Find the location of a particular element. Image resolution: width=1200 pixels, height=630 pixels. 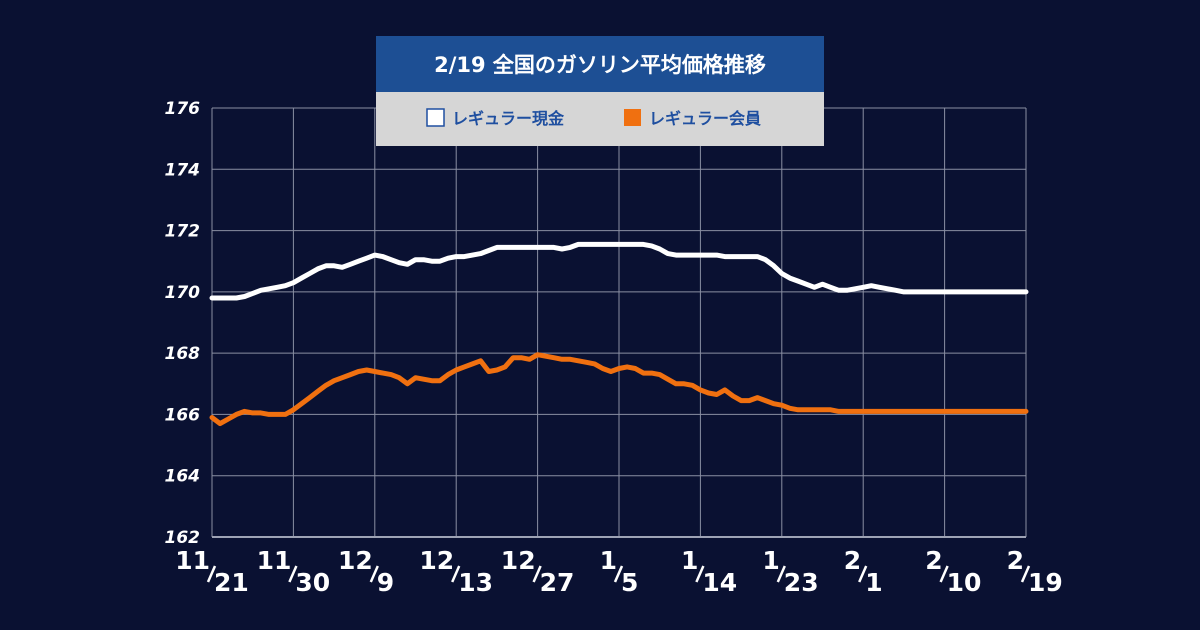

y-tick-label: 164 is located at coordinates (183, 477).